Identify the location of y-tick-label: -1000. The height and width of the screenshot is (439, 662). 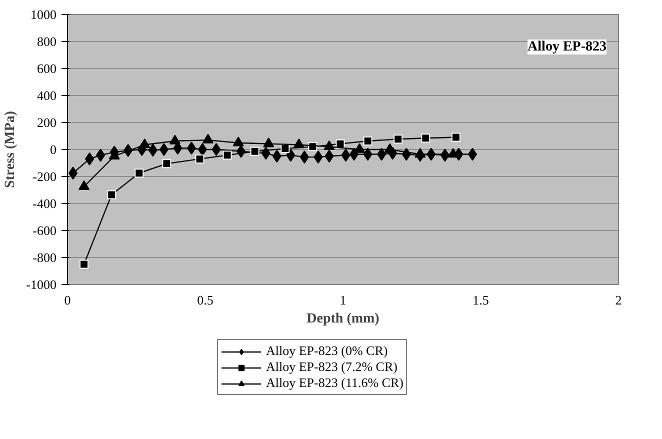
(41, 284).